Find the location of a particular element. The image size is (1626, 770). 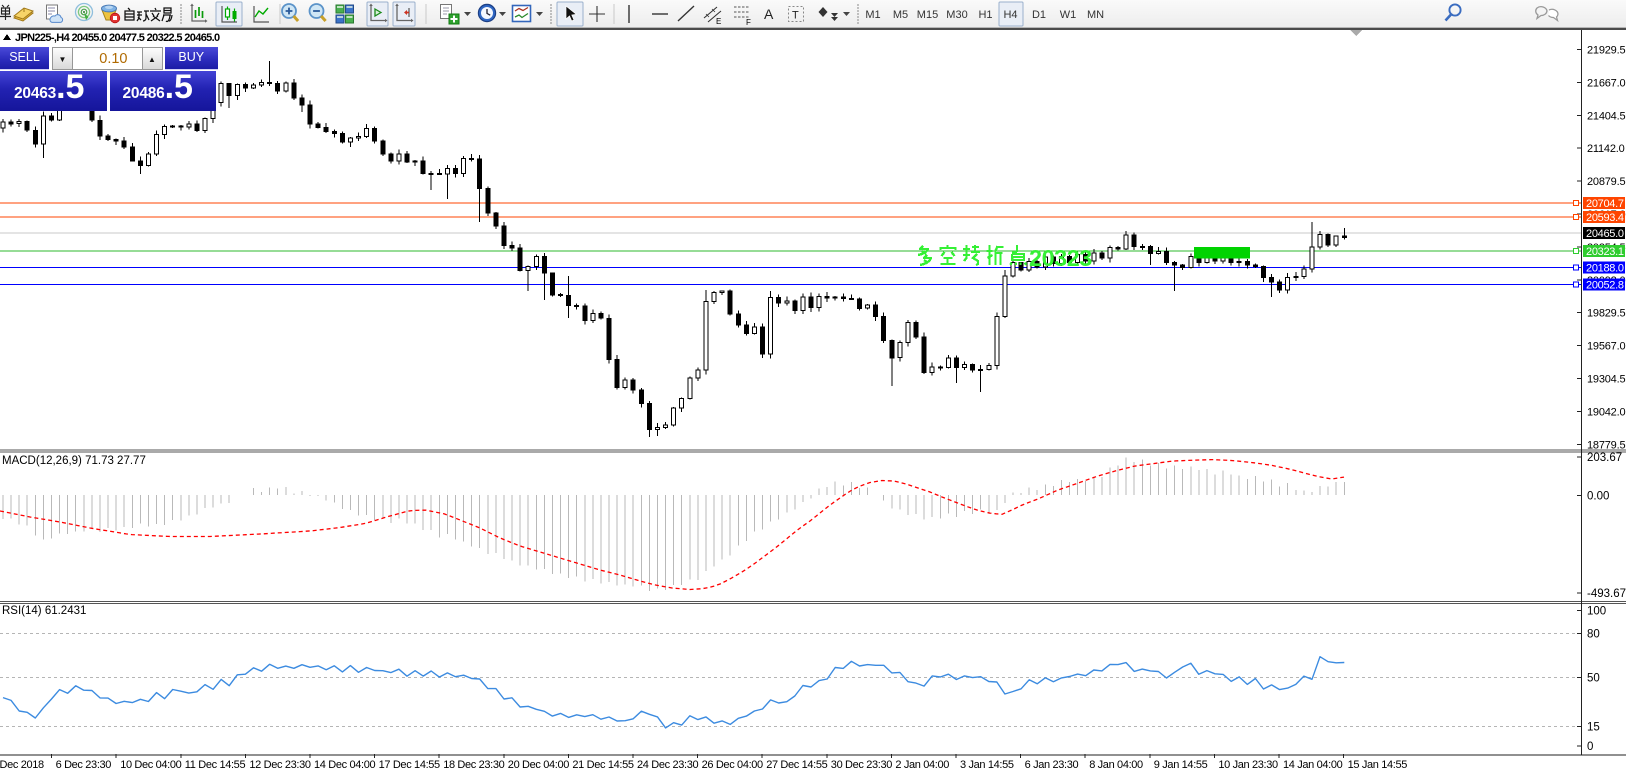

svg-text: 9 Jan 14:55 is located at coordinates (1181, 764).